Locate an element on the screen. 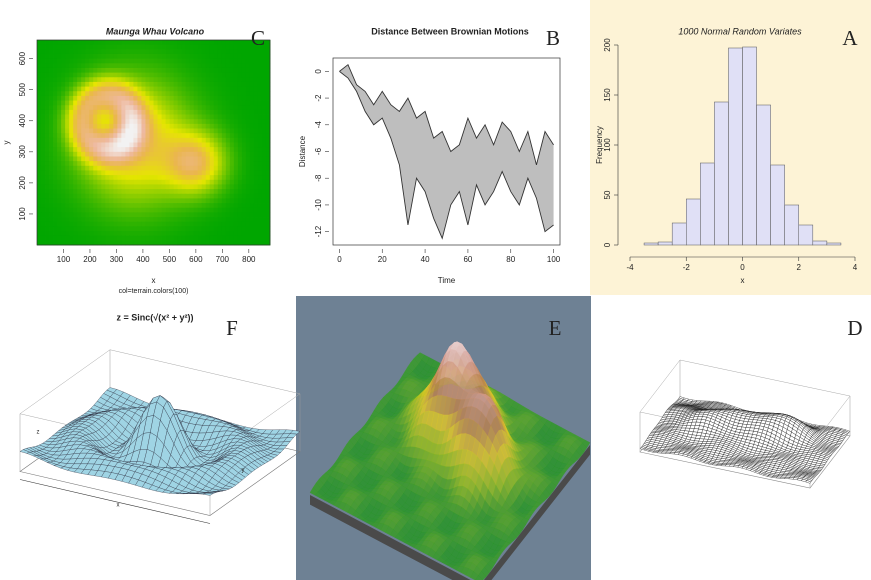 The height and width of the screenshot is (580, 871). y-tick-label: -12 is located at coordinates (318, 231).